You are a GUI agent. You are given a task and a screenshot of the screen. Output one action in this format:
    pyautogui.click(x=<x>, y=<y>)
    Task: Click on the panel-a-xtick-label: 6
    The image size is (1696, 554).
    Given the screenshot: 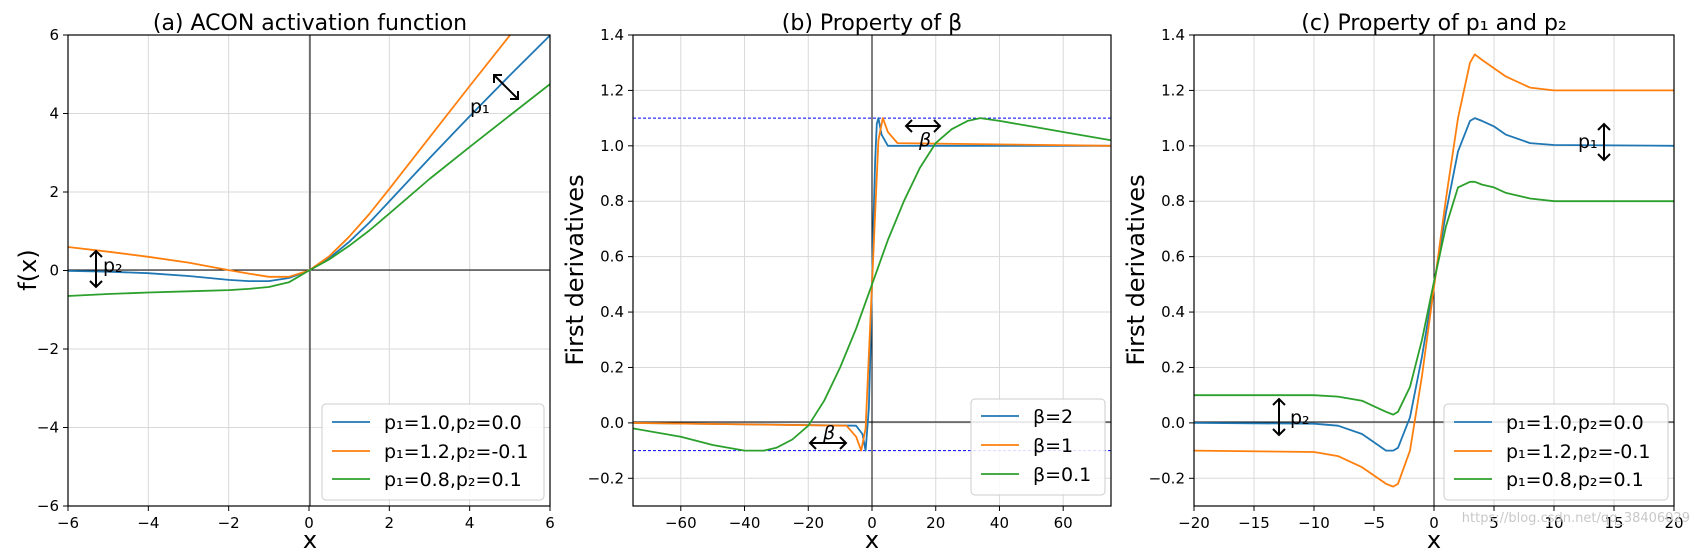 What is the action you would take?
    pyautogui.click(x=550, y=523)
    